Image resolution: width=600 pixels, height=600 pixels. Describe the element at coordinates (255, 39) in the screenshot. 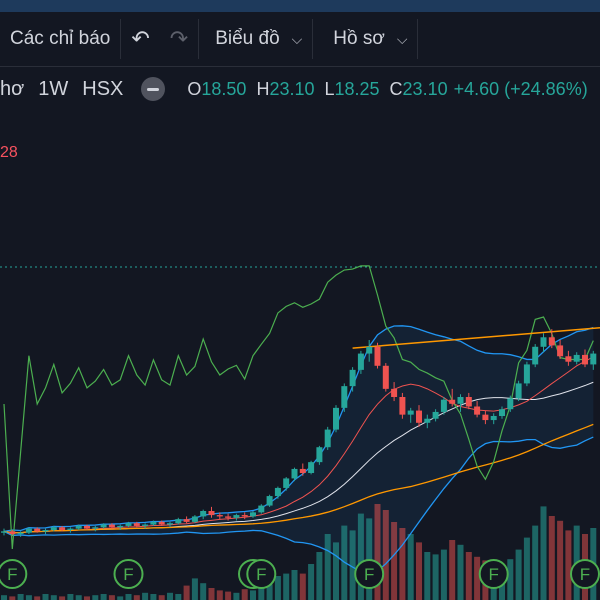

I see `chart-menu-button: Biểu đồ ⌵` at that location.